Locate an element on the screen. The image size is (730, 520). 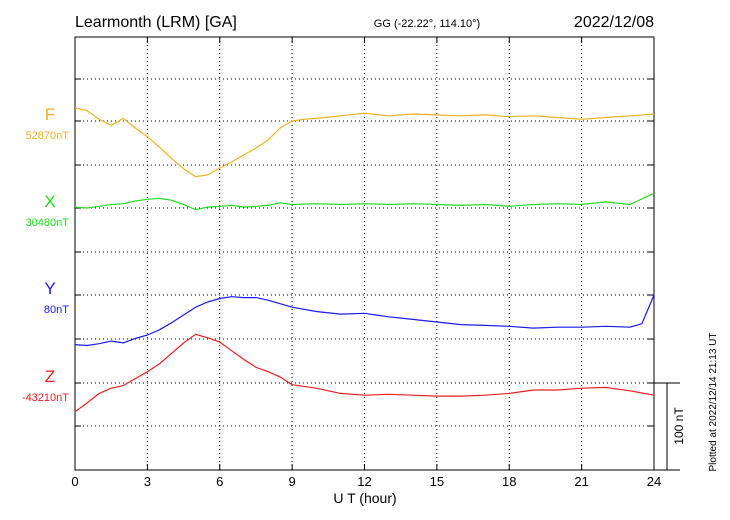
series-line-y is located at coordinates (364, 320).